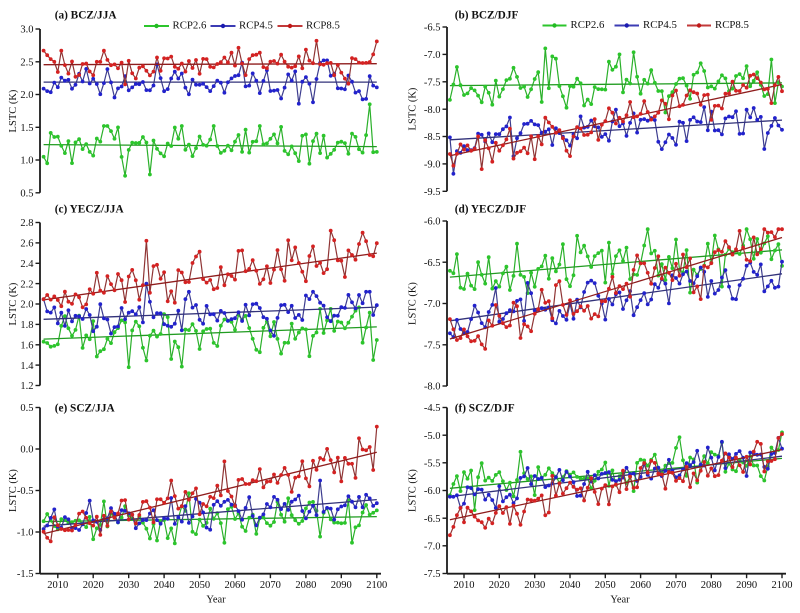 This screenshot has width=800, height=613. Describe the element at coordinates (26, 128) in the screenshot. I see `svg-text: 1.5` at that location.